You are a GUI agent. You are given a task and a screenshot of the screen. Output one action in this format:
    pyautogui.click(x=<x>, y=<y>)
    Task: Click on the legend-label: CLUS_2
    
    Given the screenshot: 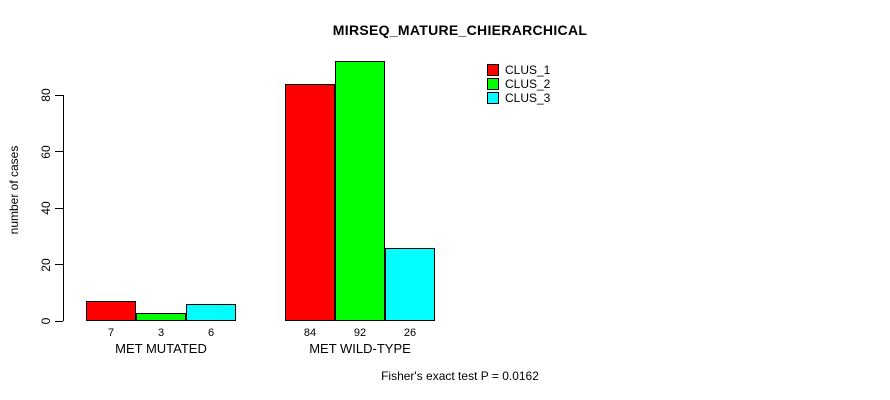 What is the action you would take?
    pyautogui.click(x=528, y=84)
    